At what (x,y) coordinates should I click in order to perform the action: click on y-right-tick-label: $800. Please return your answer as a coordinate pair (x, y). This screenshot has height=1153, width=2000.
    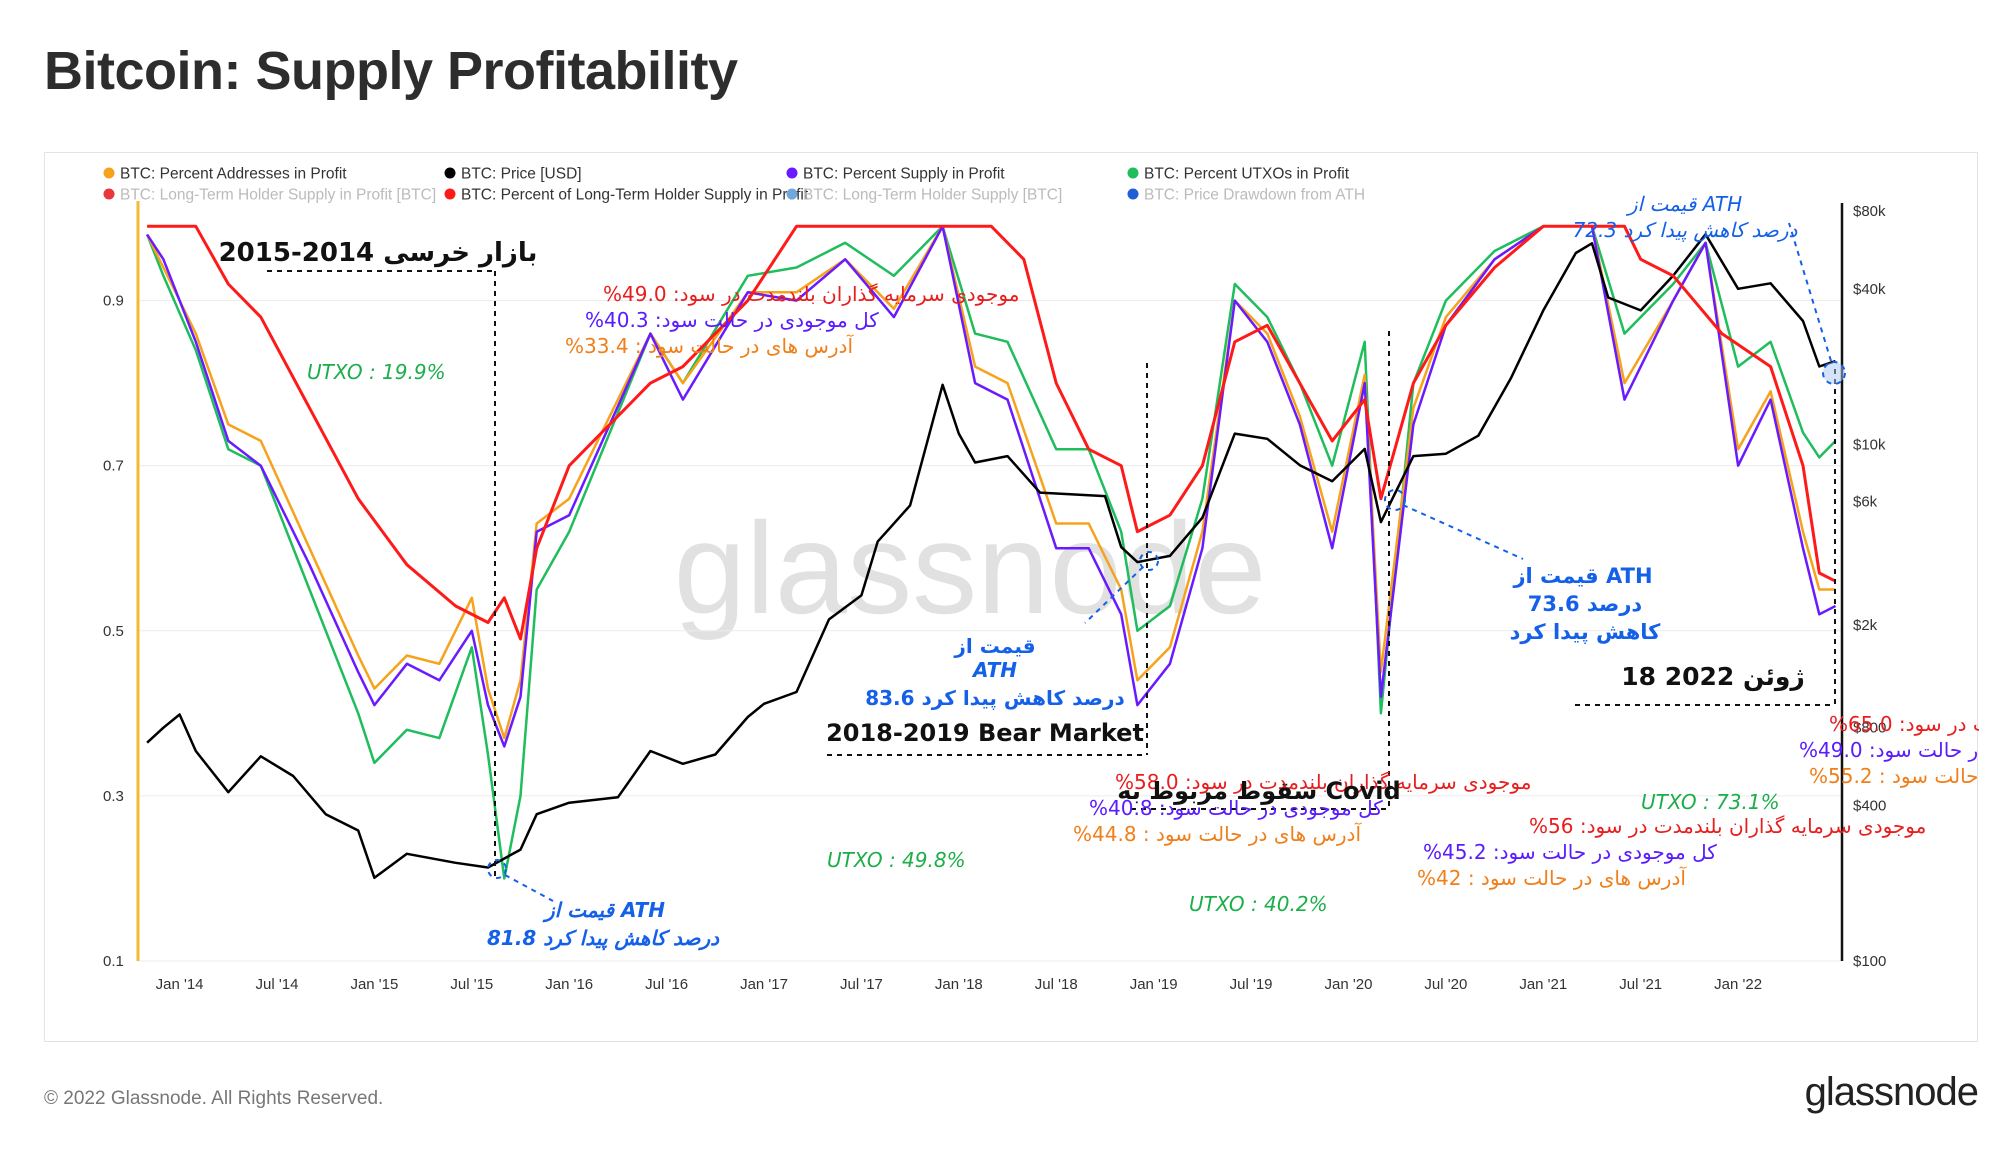
    Looking at the image, I should click on (1869, 728).